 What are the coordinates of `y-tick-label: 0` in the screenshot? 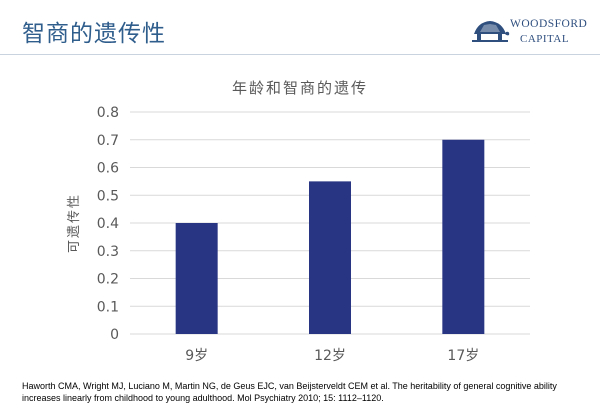 It's located at (114, 335).